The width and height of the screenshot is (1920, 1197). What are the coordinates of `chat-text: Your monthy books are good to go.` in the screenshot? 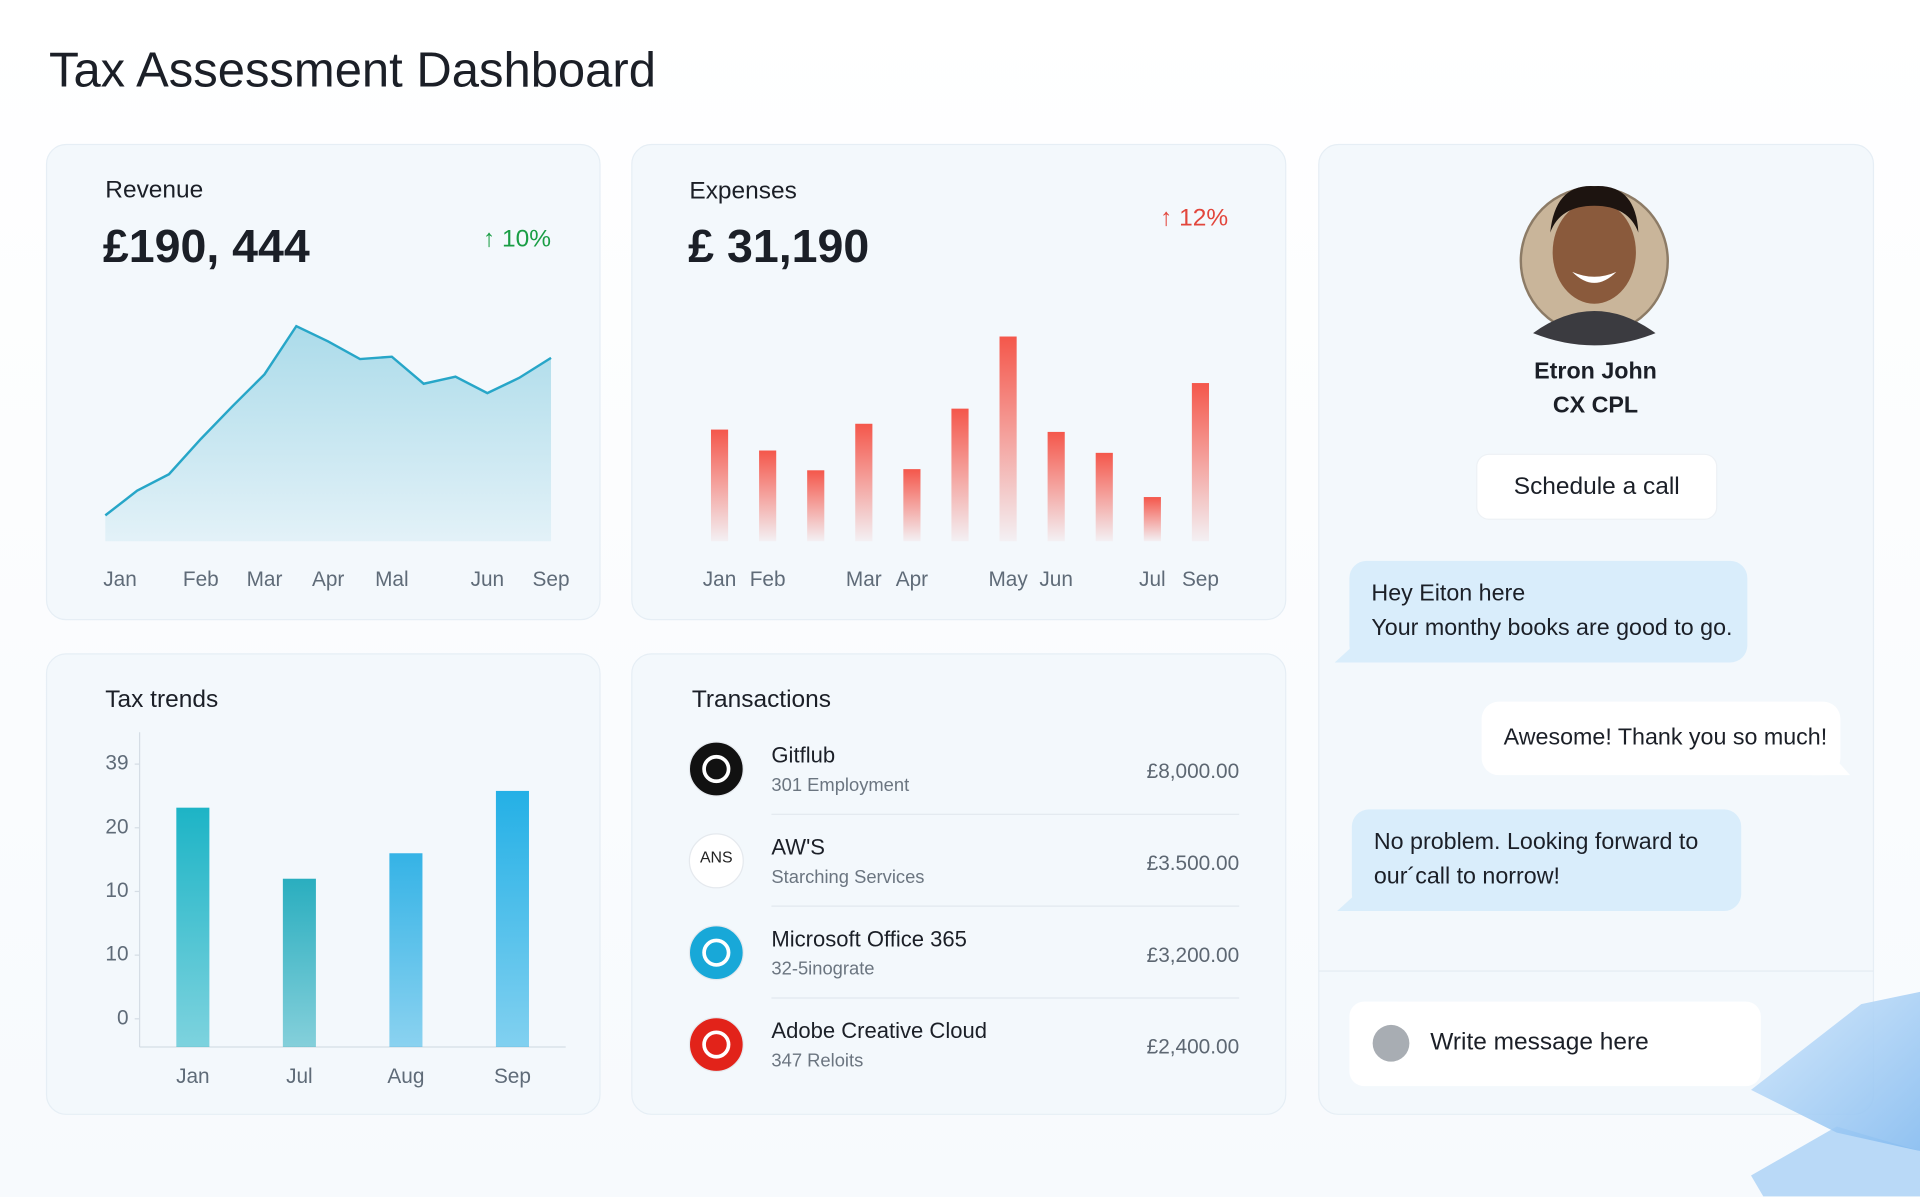 It's located at (1551, 627).